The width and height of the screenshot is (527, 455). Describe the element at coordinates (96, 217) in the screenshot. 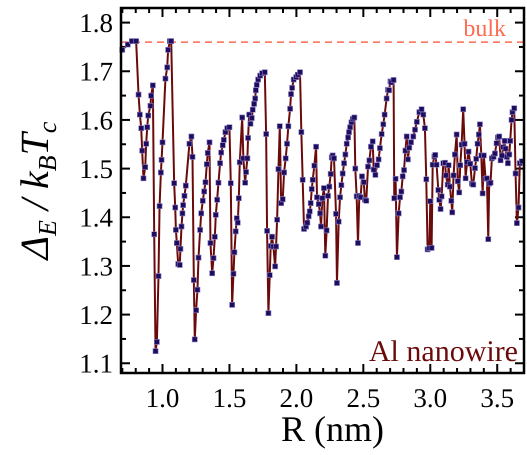

I see `y-tick-label: 1.4` at that location.